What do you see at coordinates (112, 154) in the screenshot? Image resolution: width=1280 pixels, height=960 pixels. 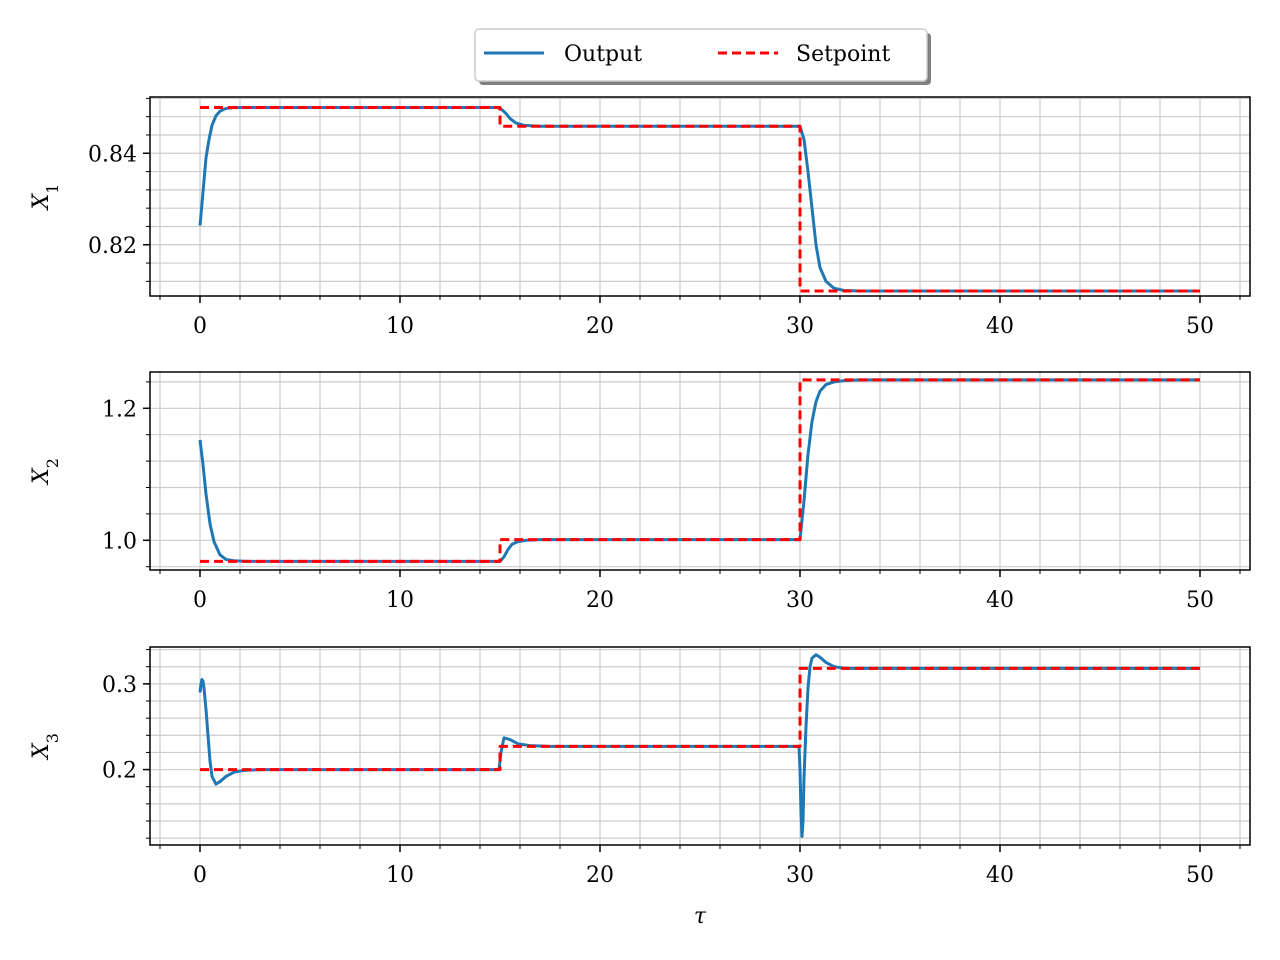 I see `y-tick-label: 0.84` at bounding box center [112, 154].